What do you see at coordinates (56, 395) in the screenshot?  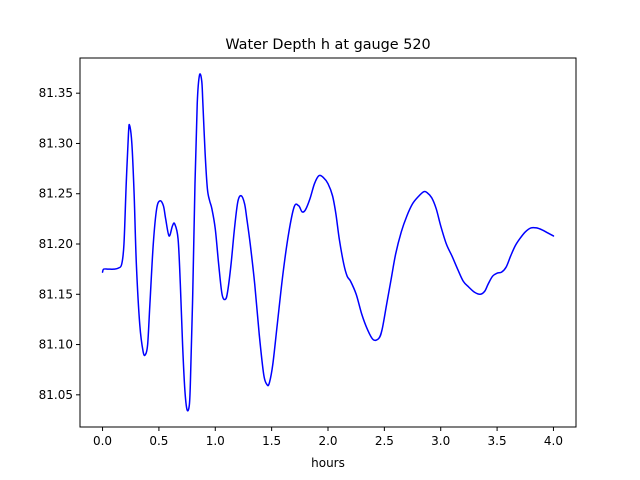 I see `y-tick-label: 81.05` at bounding box center [56, 395].